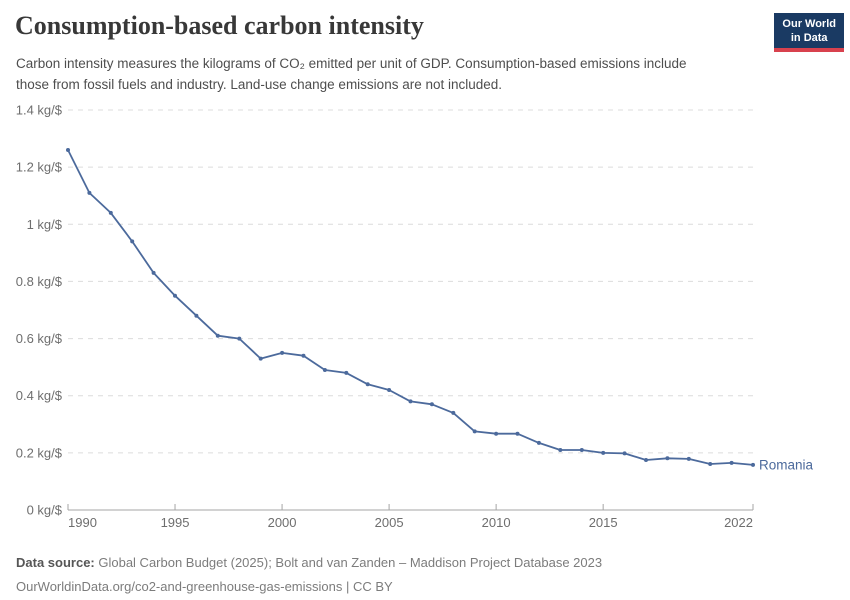  Describe the element at coordinates (738, 522) in the screenshot. I see `x-tick-label: 2022` at that location.